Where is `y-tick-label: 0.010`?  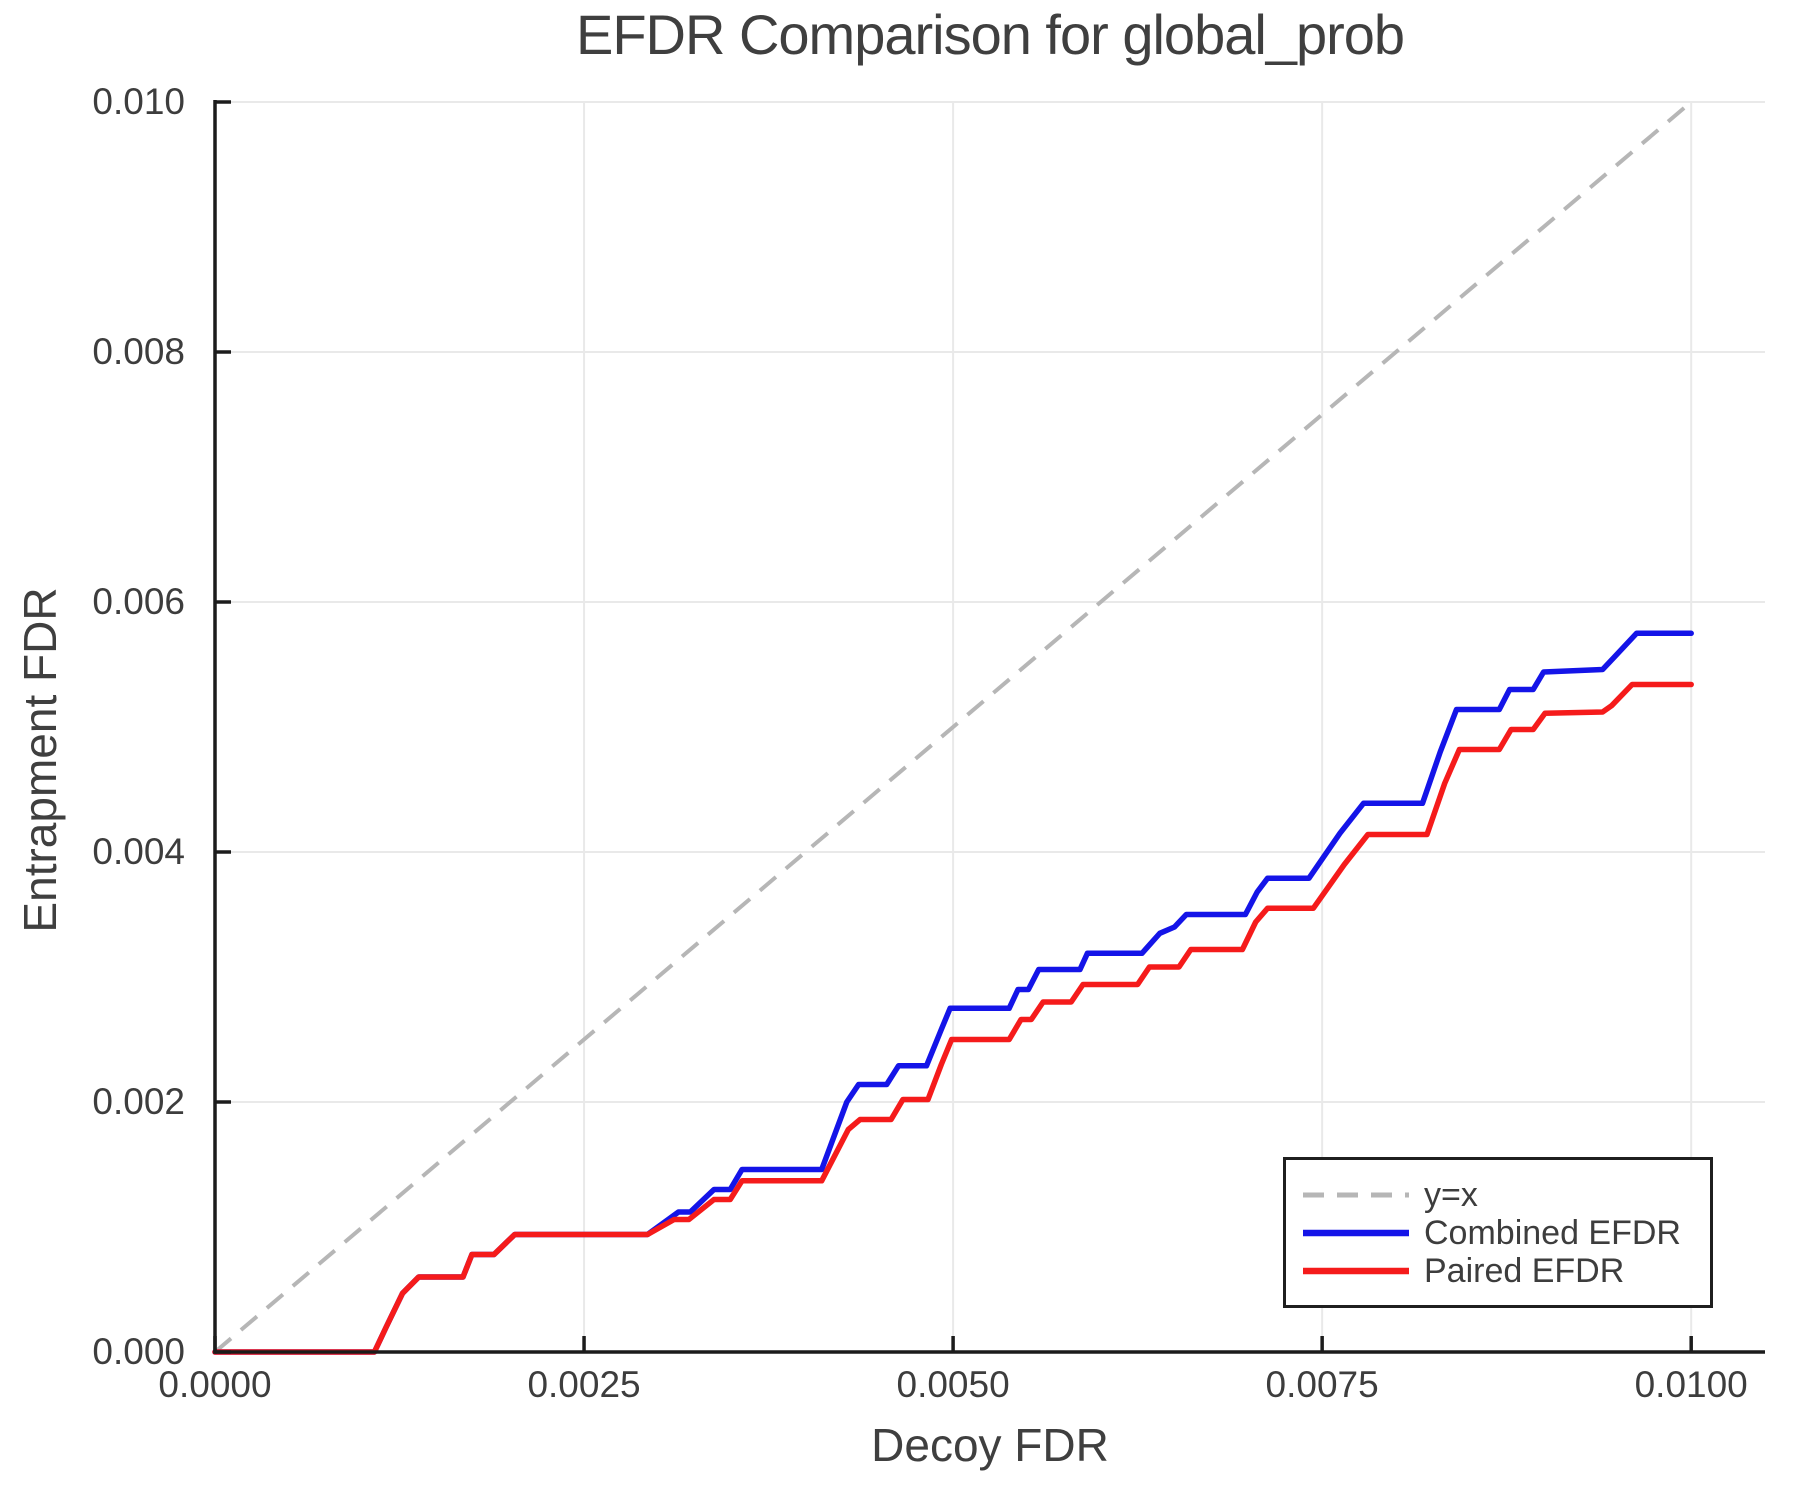
y-tick-label: 0.010 is located at coordinates (138, 101).